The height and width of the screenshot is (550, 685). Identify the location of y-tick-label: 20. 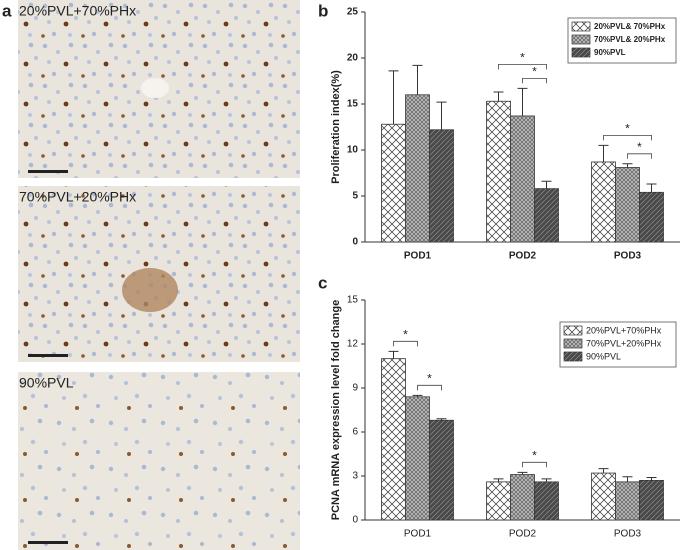
(353, 58).